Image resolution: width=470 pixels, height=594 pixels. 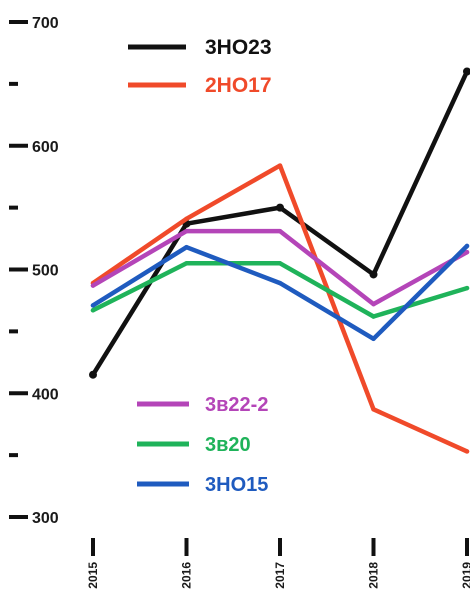 I want to click on y-tick-label: 300, so click(x=45, y=518).